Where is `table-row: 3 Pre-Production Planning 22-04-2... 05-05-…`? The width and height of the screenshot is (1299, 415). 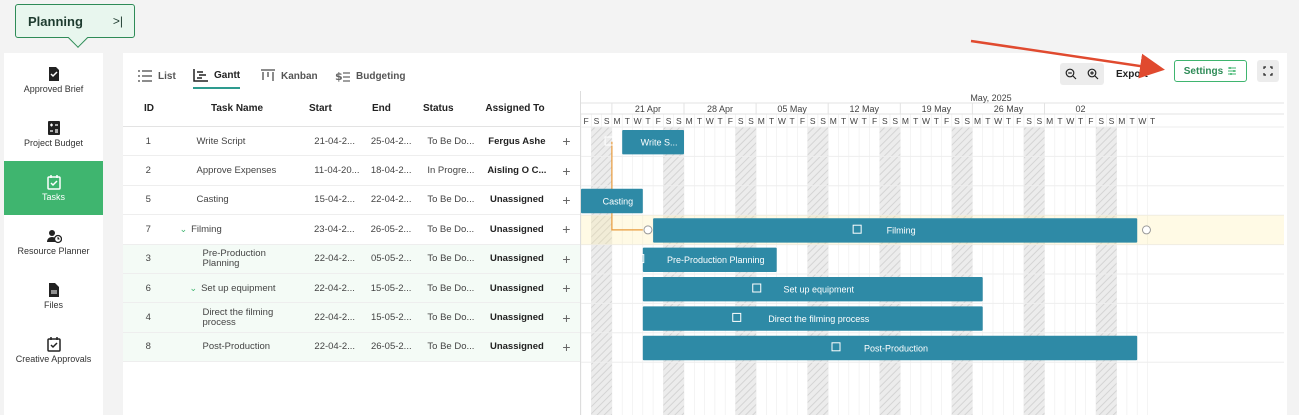
table-row: 3 Pre-Production Planning 22-04-2... 05-05-… is located at coordinates (350, 259).